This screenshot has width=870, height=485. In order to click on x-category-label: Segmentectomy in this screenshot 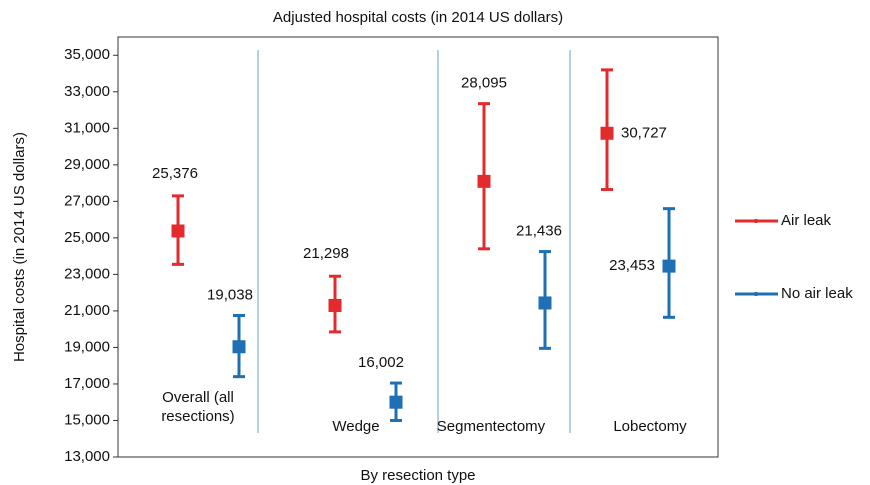, I will do `click(491, 426)`.